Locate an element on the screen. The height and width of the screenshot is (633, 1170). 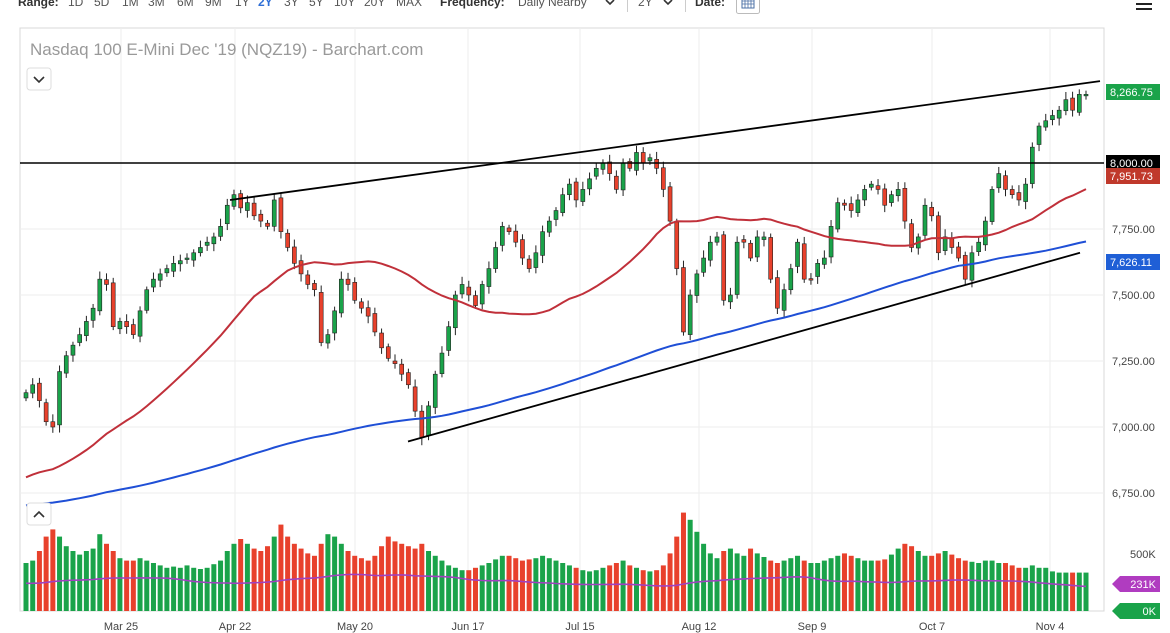
range-20y: 20Y is located at coordinates (375, 4).